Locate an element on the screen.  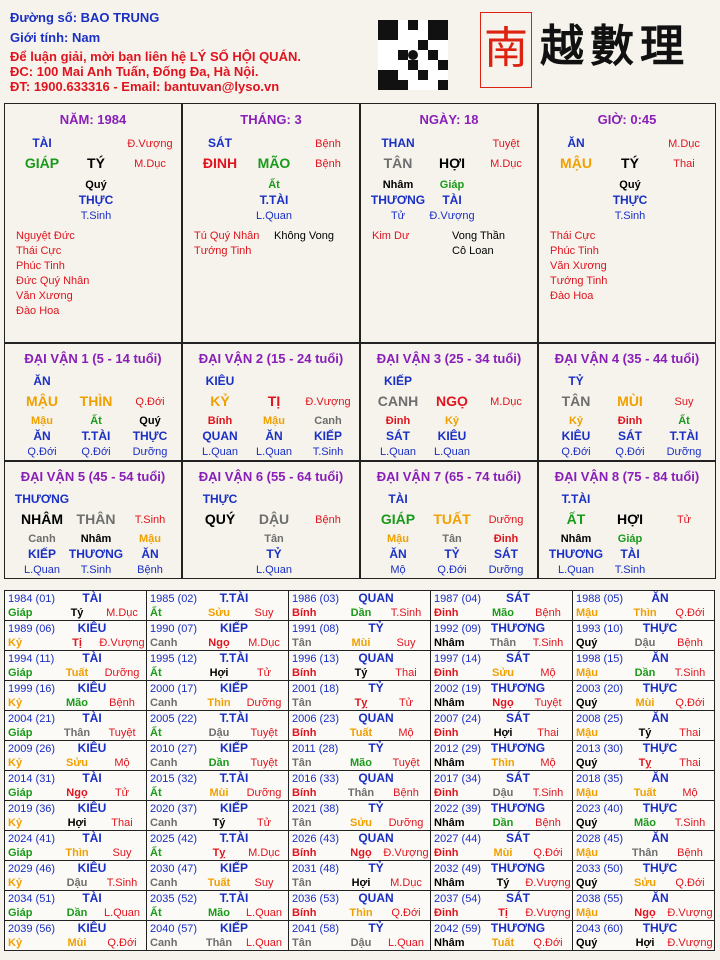
cell-title: NĂM: 1984 is located at coordinates (93, 119).